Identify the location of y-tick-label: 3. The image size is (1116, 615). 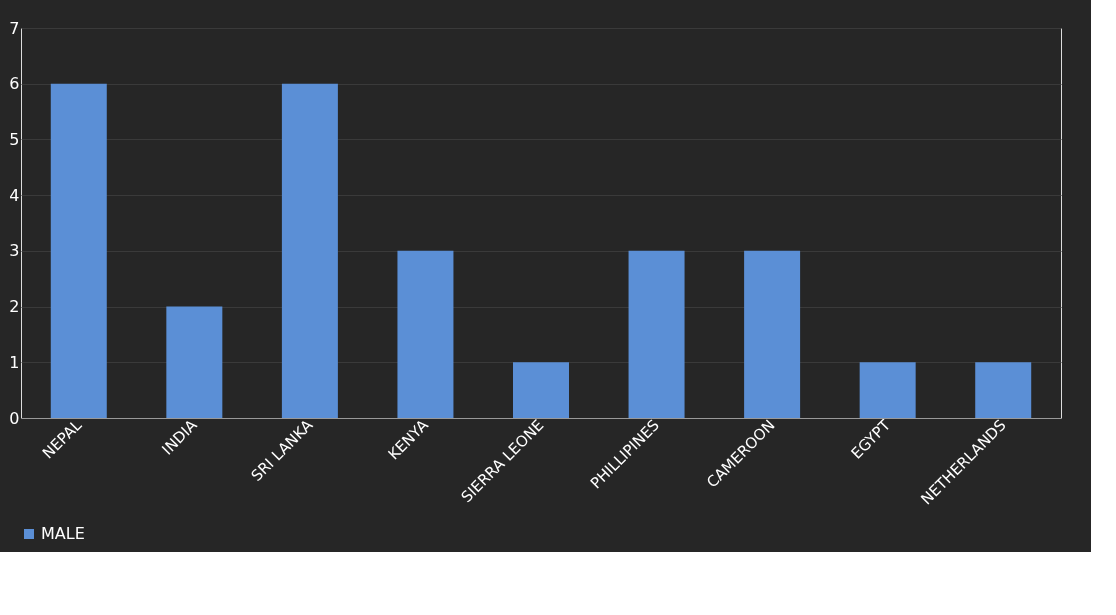
(14, 251).